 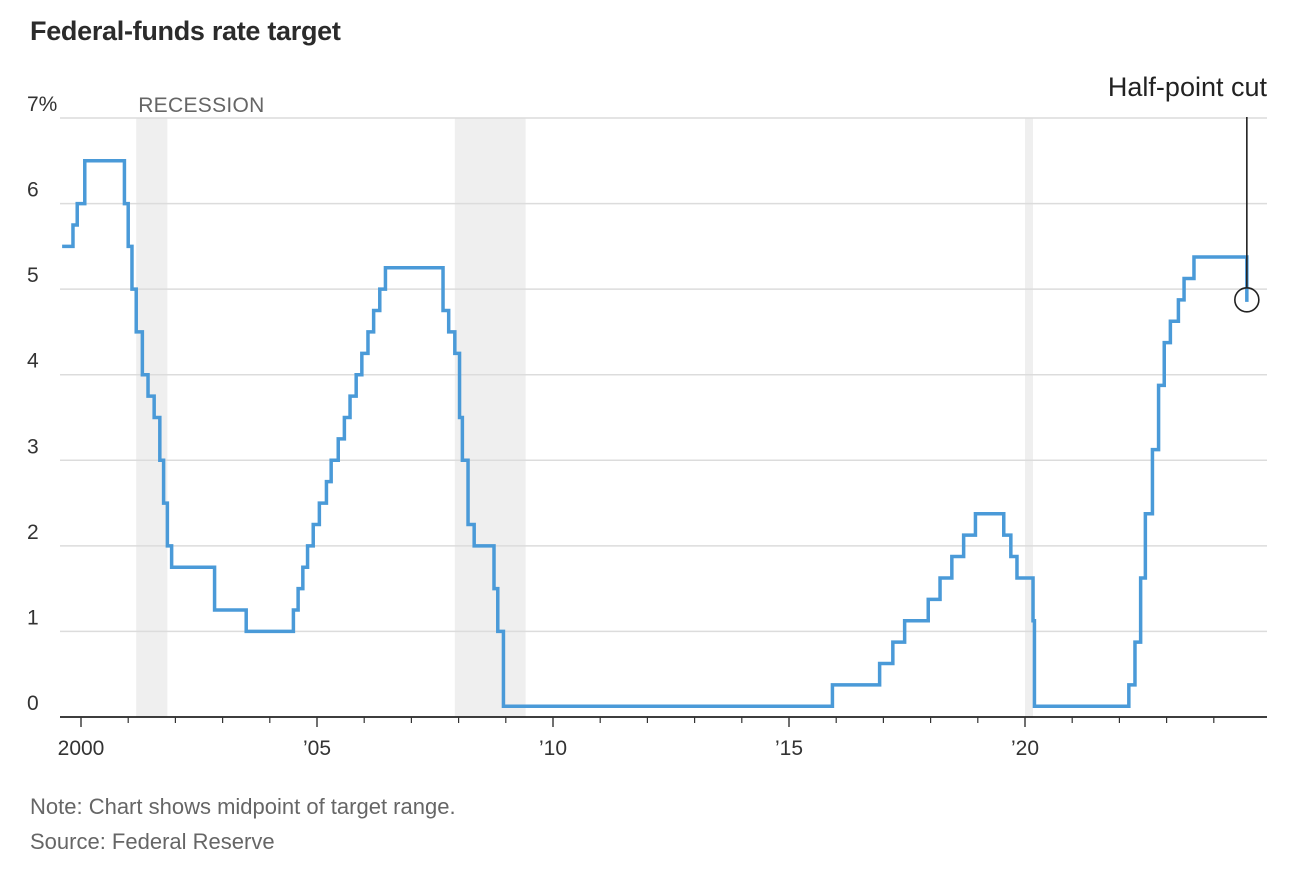 What do you see at coordinates (663, 721) in the screenshot?
I see `x-axis` at bounding box center [663, 721].